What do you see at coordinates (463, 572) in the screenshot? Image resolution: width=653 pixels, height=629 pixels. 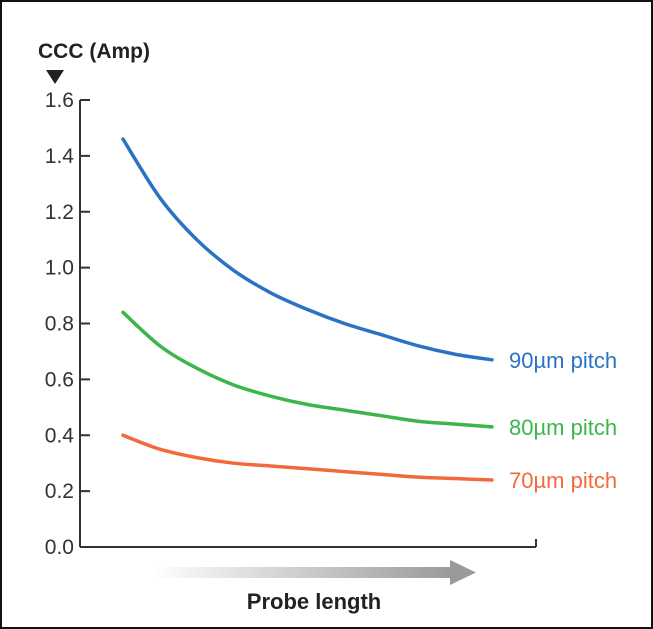 I see `arrow-right-icon` at bounding box center [463, 572].